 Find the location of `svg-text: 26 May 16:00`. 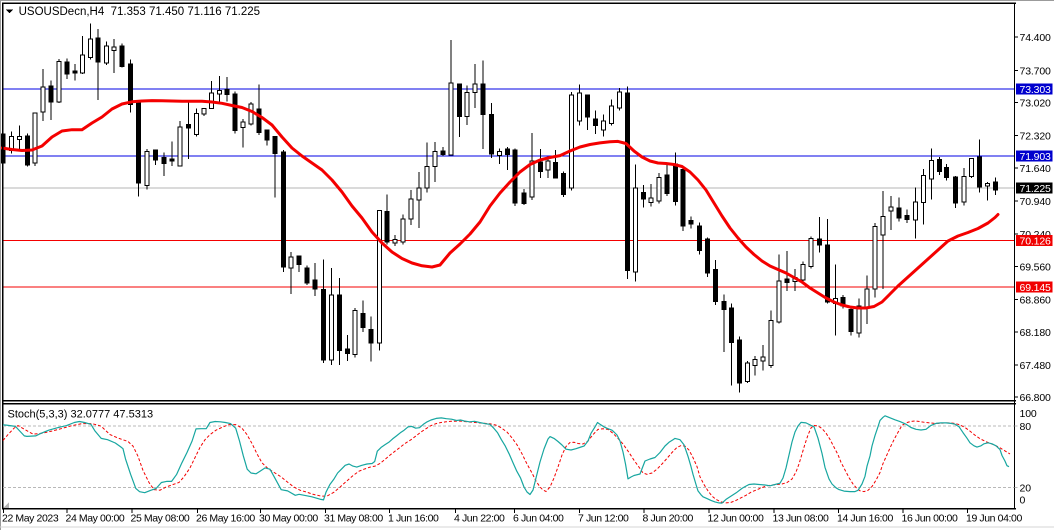

svg-text: 26 May 16:00 is located at coordinates (225, 519).